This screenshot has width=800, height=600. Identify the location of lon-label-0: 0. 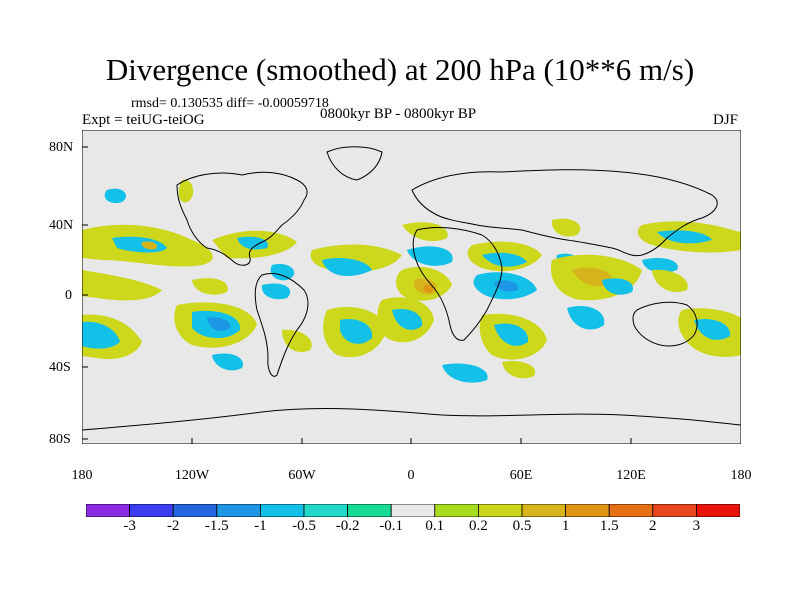
(411, 475).